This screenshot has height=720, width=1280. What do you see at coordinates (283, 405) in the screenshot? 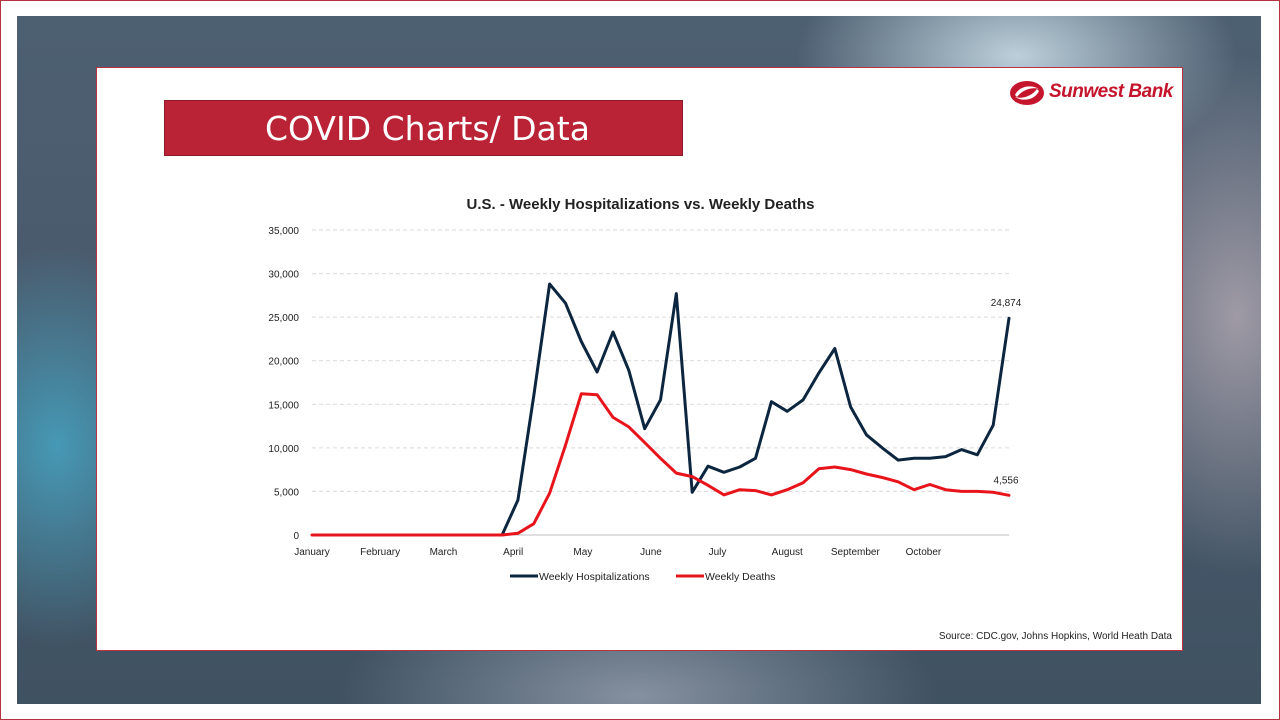
I see `y-tick-label: 15,000` at bounding box center [283, 405].